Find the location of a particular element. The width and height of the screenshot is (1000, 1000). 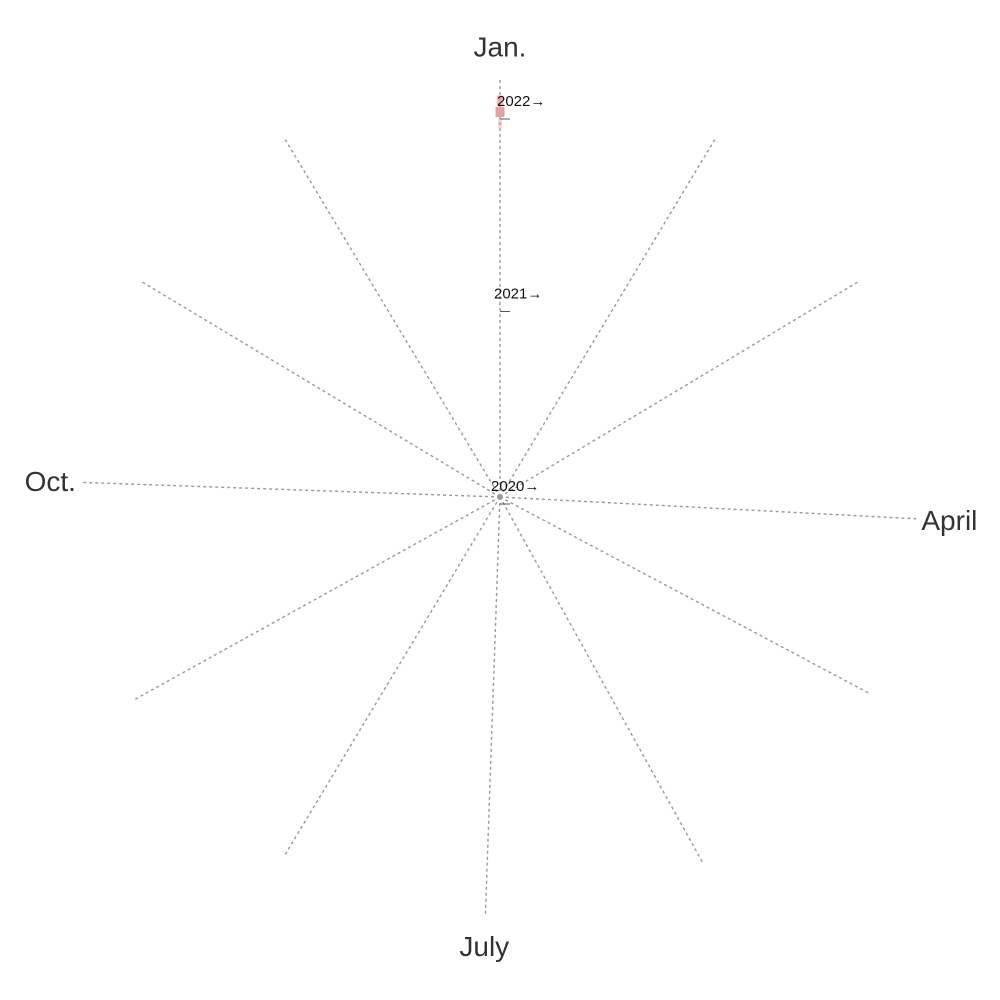

year-label-0: 2020→ is located at coordinates (515, 486).